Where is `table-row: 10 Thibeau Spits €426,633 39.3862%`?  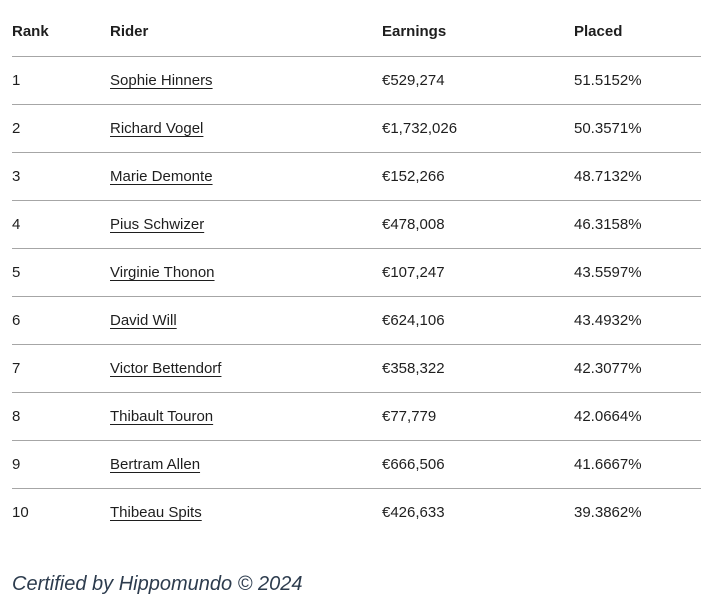 table-row: 10 Thibeau Spits €426,633 39.3862% is located at coordinates (356, 513).